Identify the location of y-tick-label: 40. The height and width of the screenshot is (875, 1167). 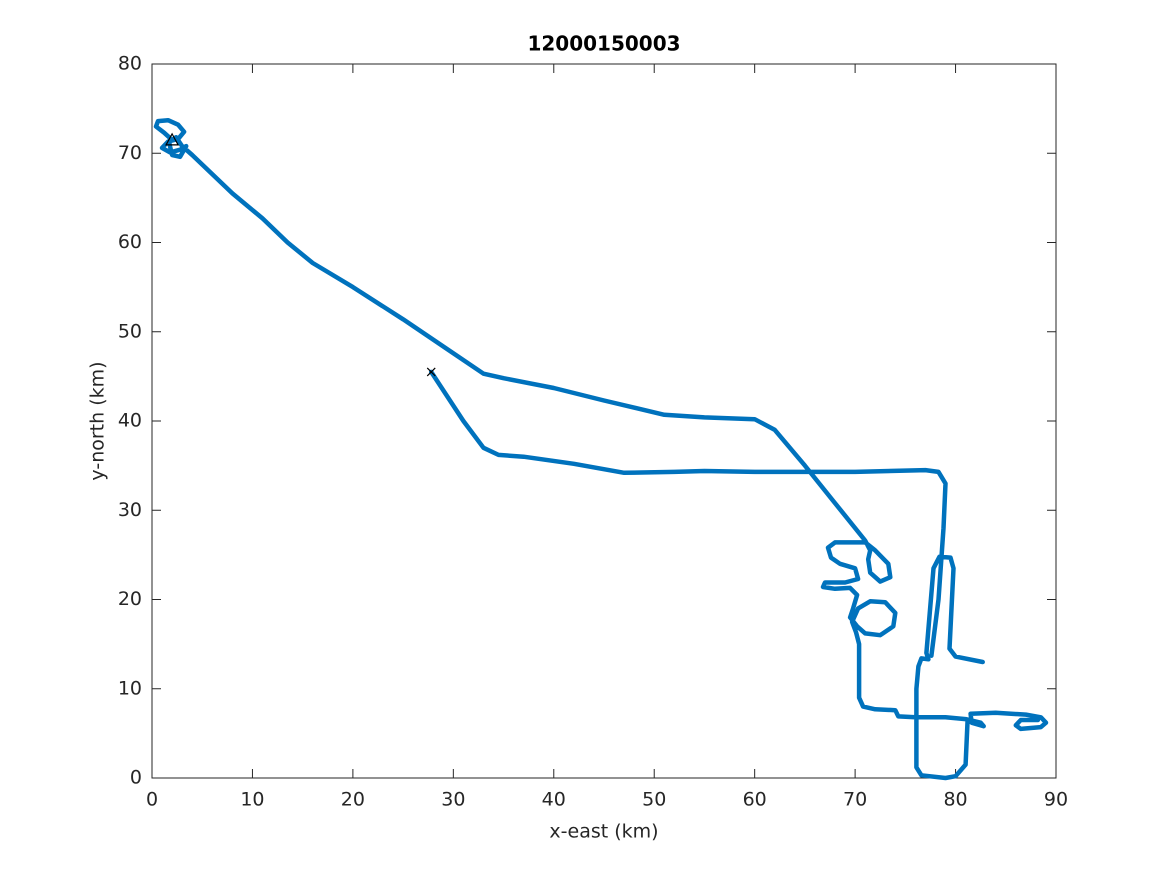
(130, 421).